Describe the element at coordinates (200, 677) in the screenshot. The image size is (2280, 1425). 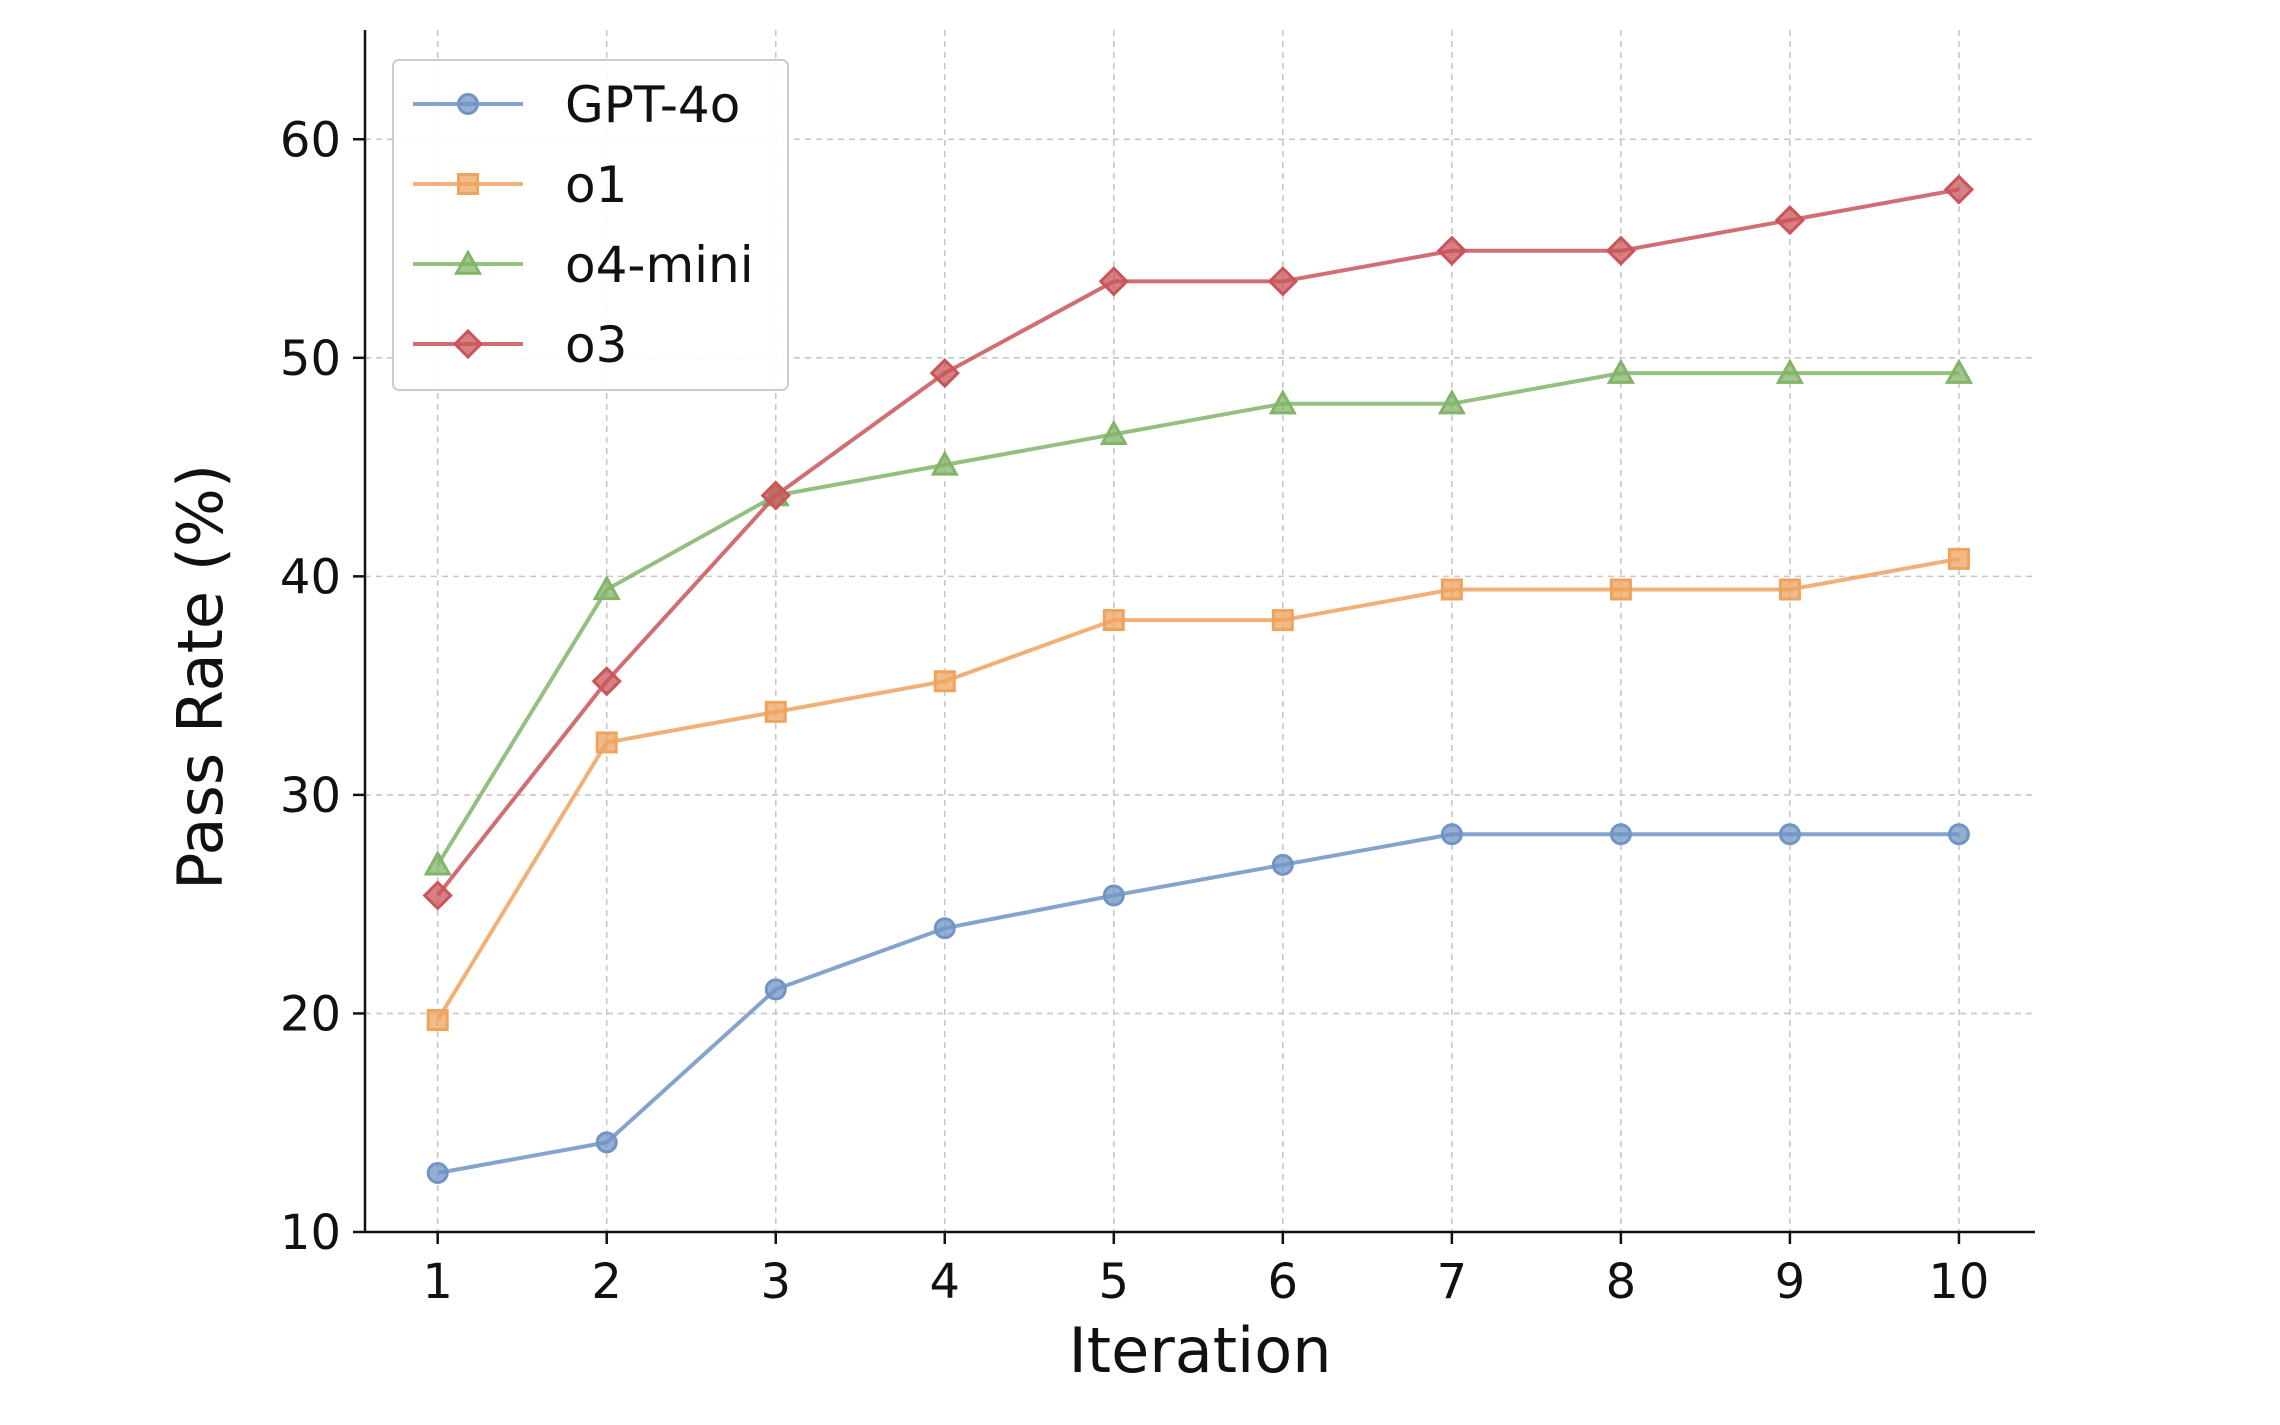
I see `y-axis-title: Pass Rate (%)` at that location.